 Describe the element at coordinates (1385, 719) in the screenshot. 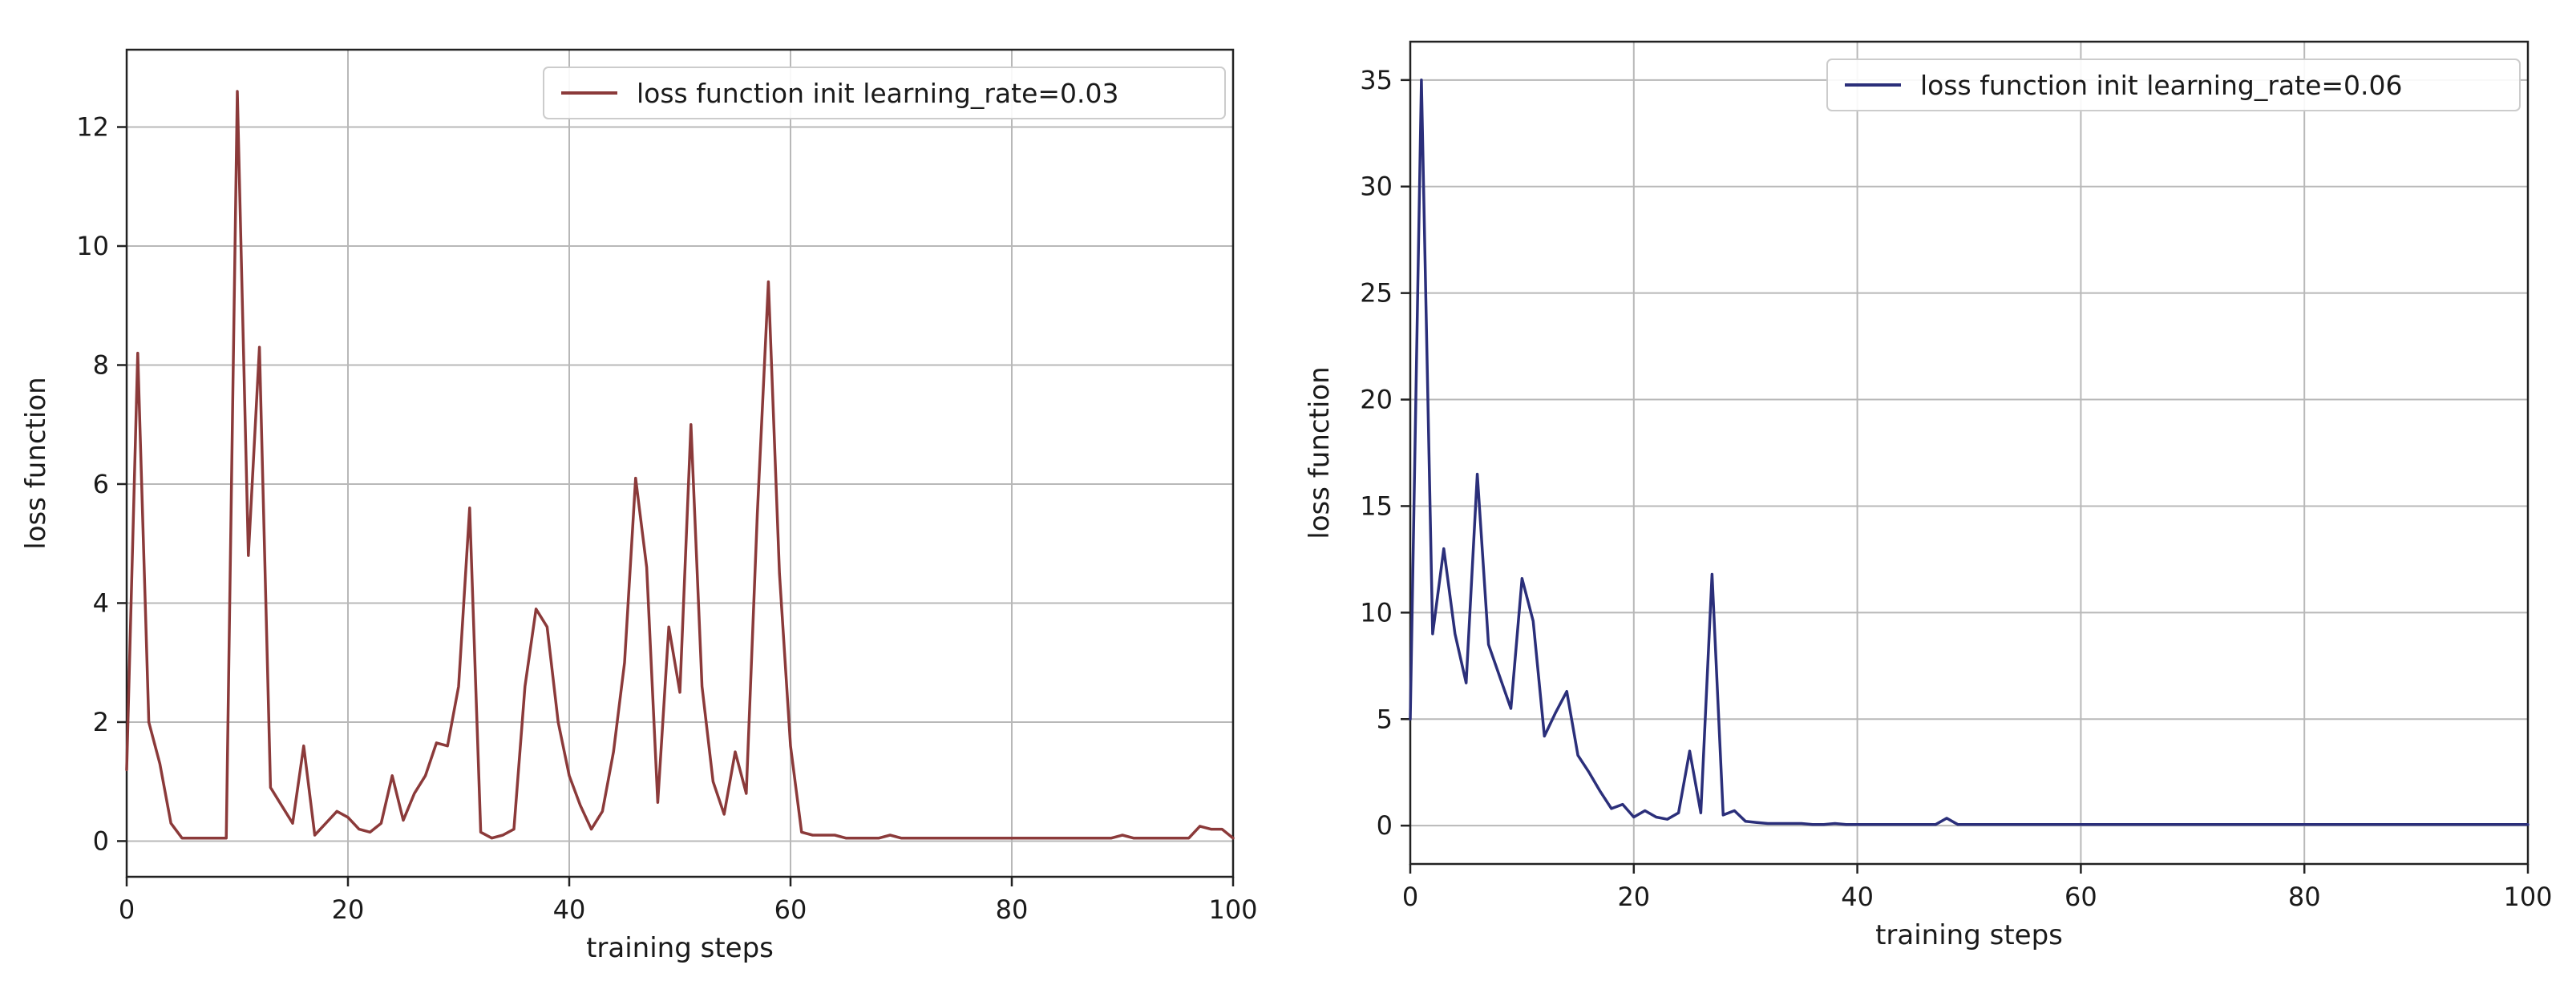

I see `y-tick-label: 5` at that location.